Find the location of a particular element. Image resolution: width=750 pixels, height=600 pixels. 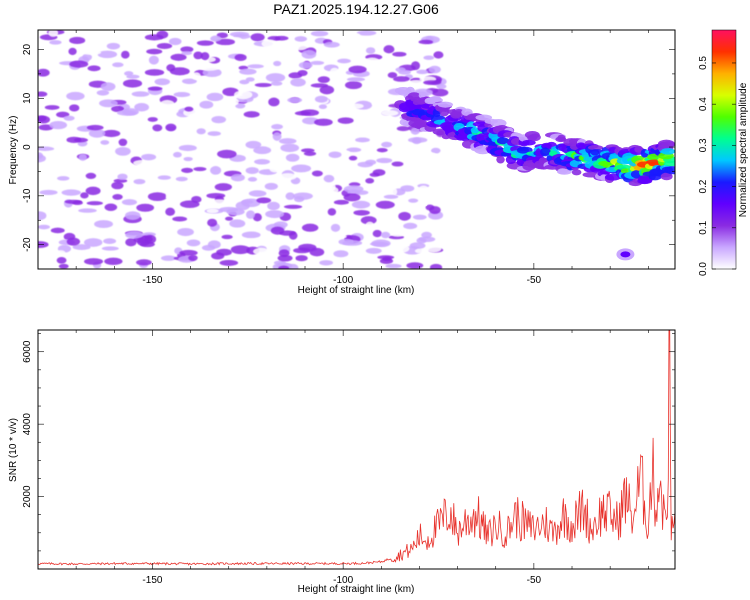

heatmap-y-label: Frequency (Hz) is located at coordinates (13, 150).